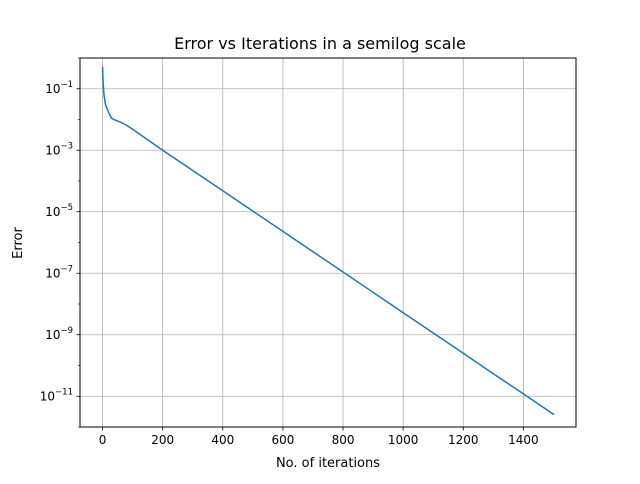  I want to click on y-tick-exponent: −11, so click(64, 392).